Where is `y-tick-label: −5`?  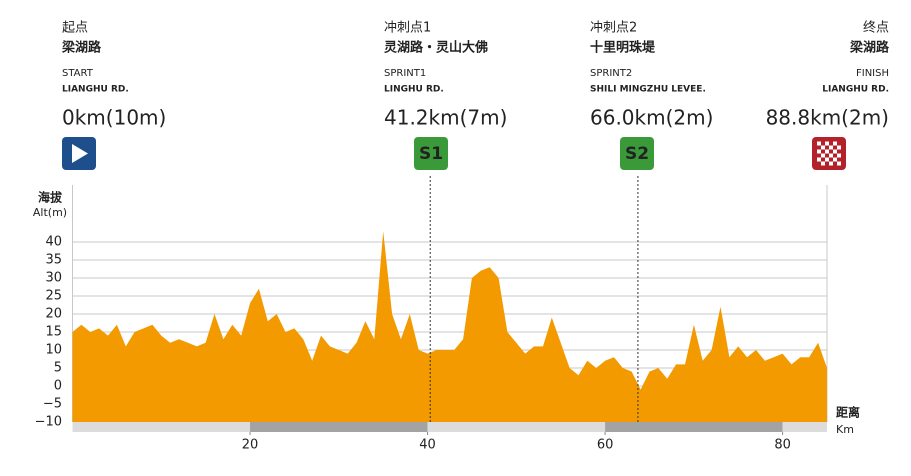
y-tick-label: −5 is located at coordinates (52, 404).